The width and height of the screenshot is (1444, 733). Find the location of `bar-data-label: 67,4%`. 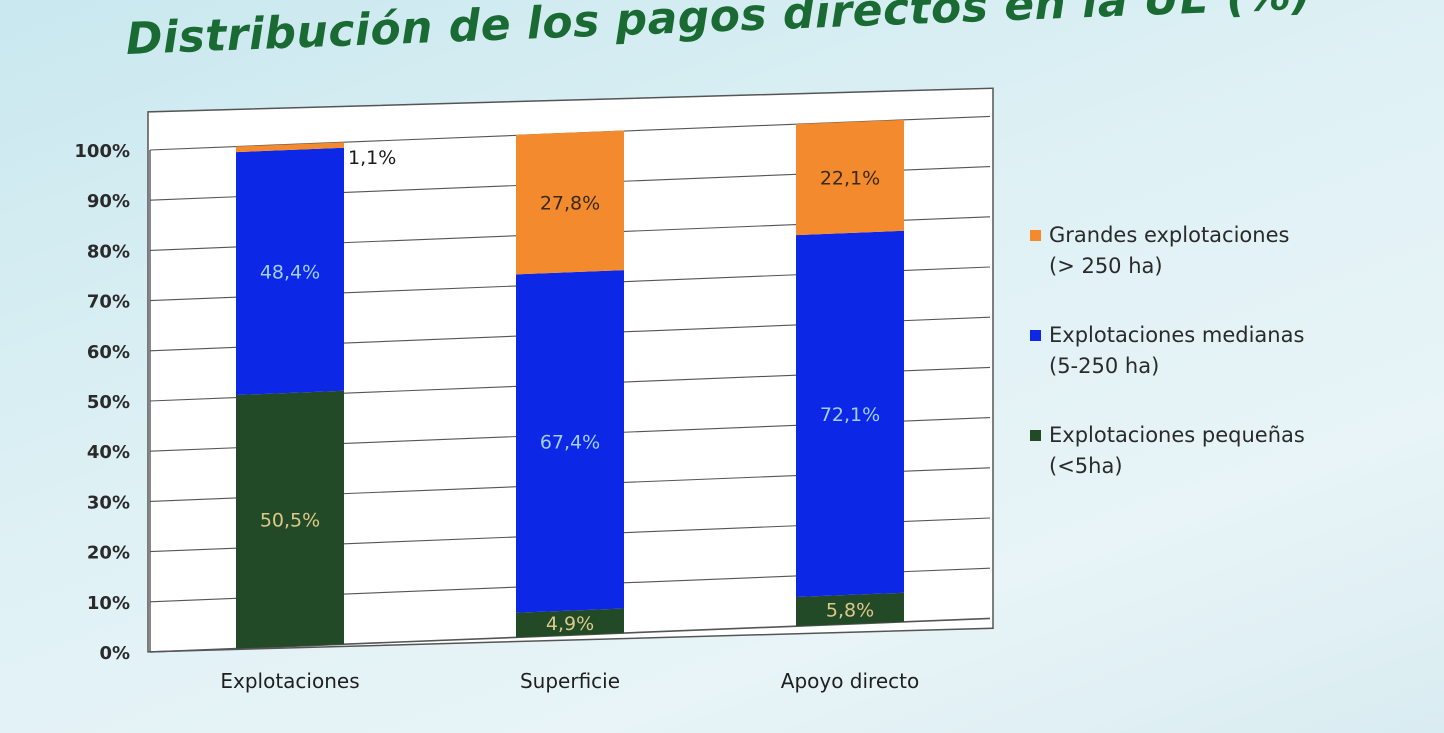

bar-data-label: 67,4% is located at coordinates (570, 442).